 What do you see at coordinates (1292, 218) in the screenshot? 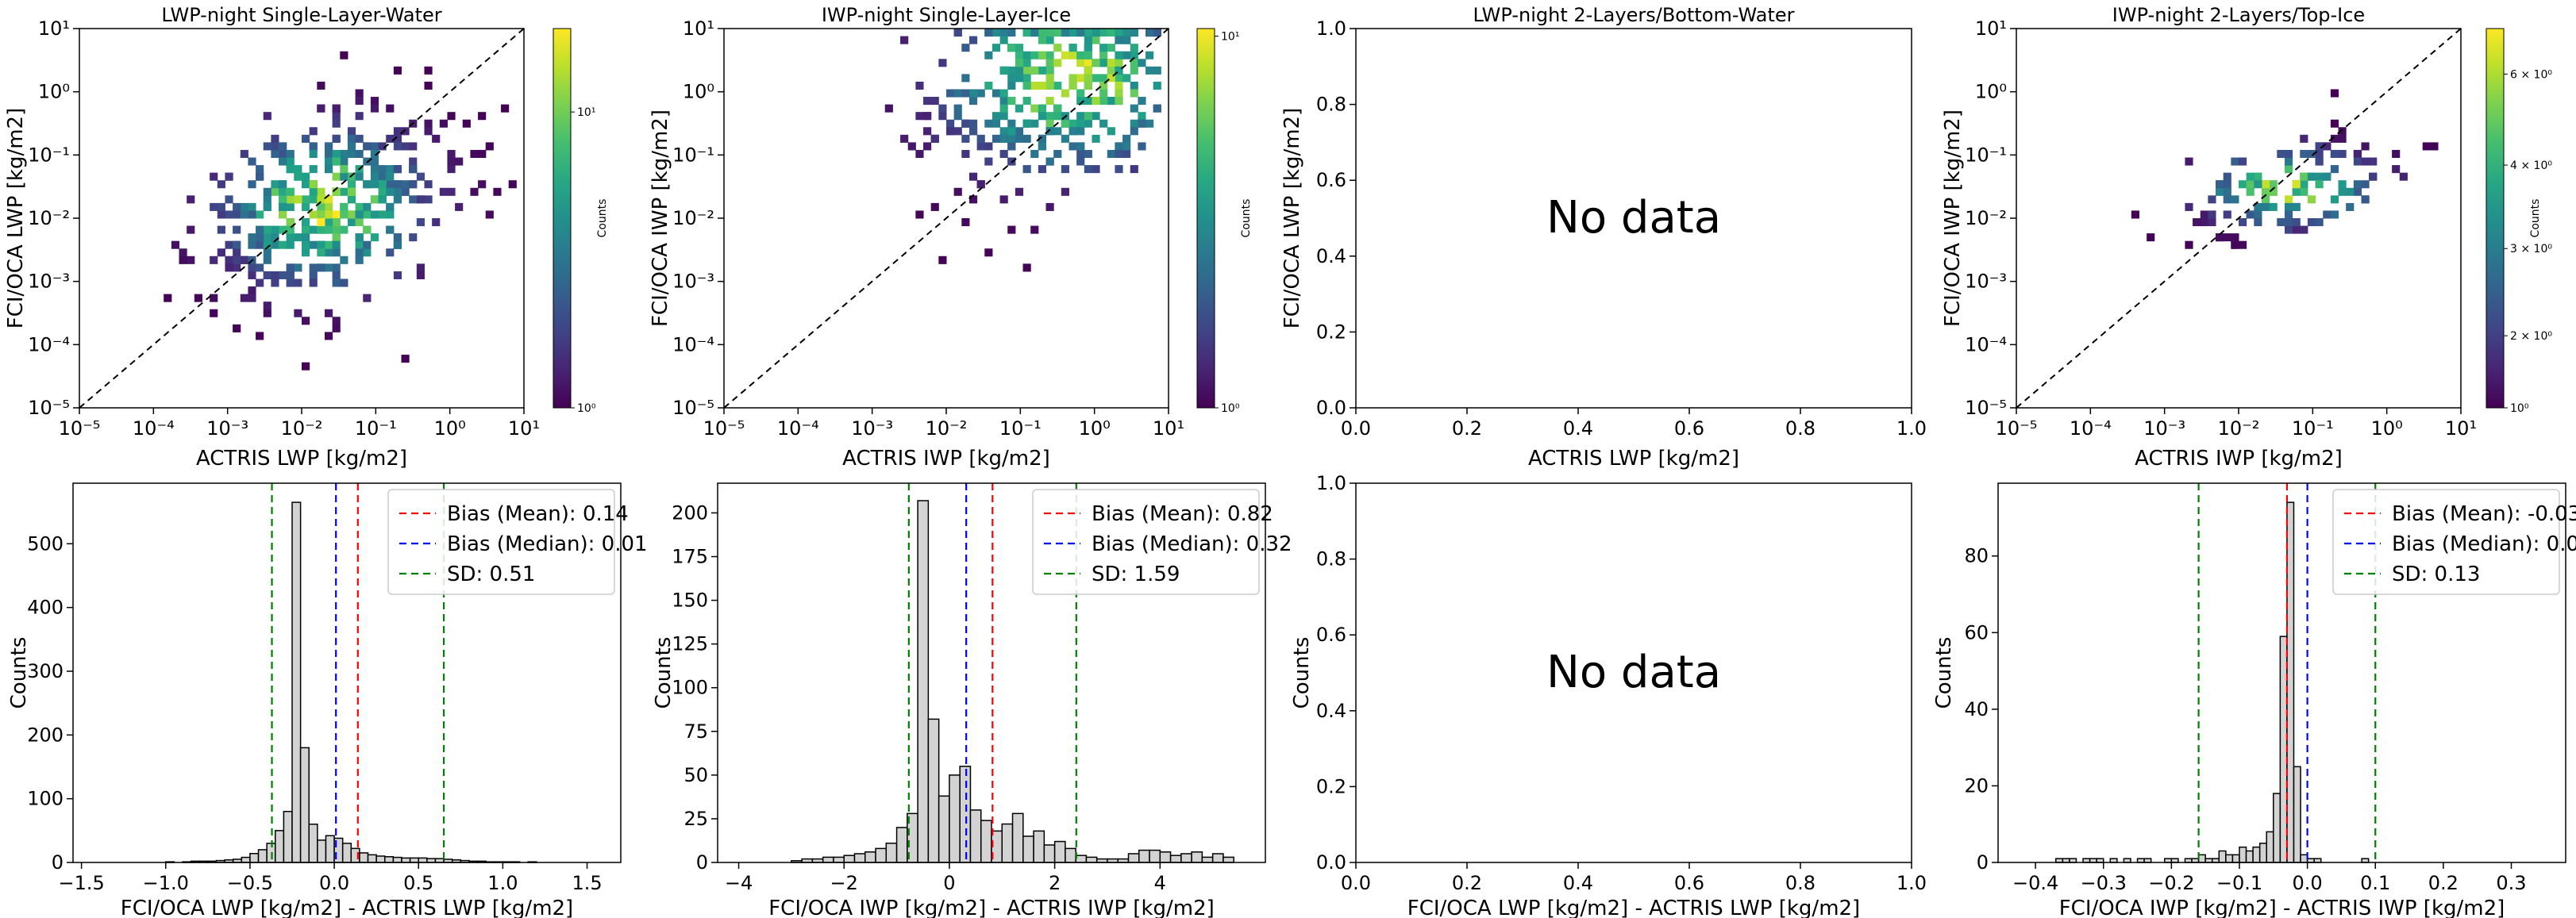
I see `scatter-panel-3-ylabel: FCI/OCA LWP [kg/m2]` at bounding box center [1292, 218].